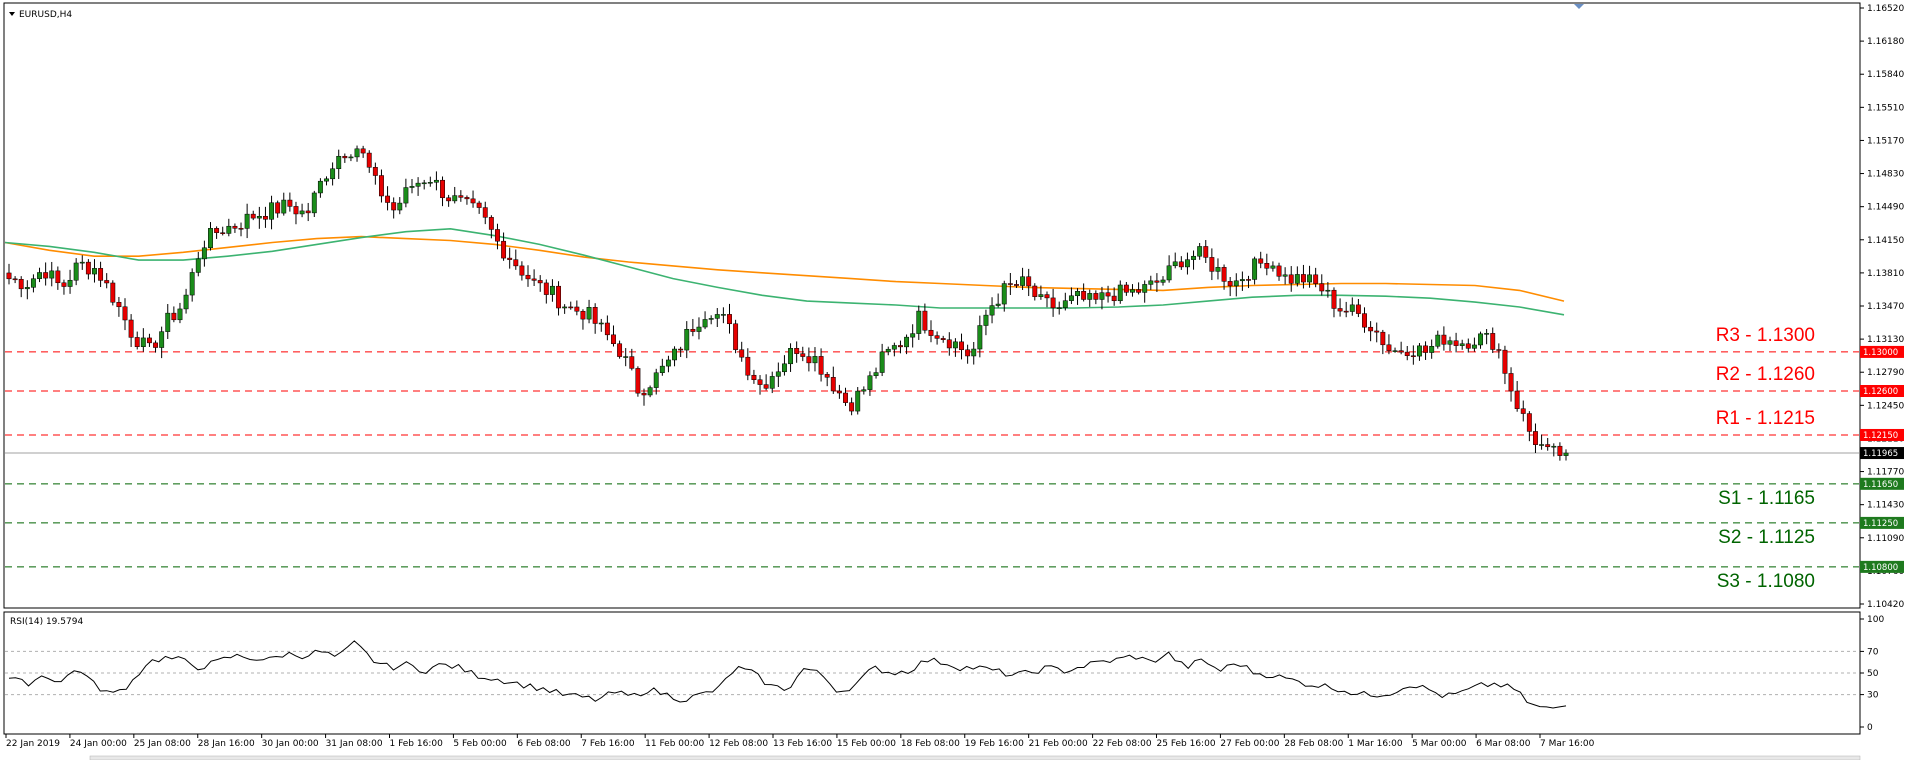  What do you see at coordinates (738, 744) in the screenshot?
I see `x-tick-label: 12 Feb 08:00` at bounding box center [738, 744].